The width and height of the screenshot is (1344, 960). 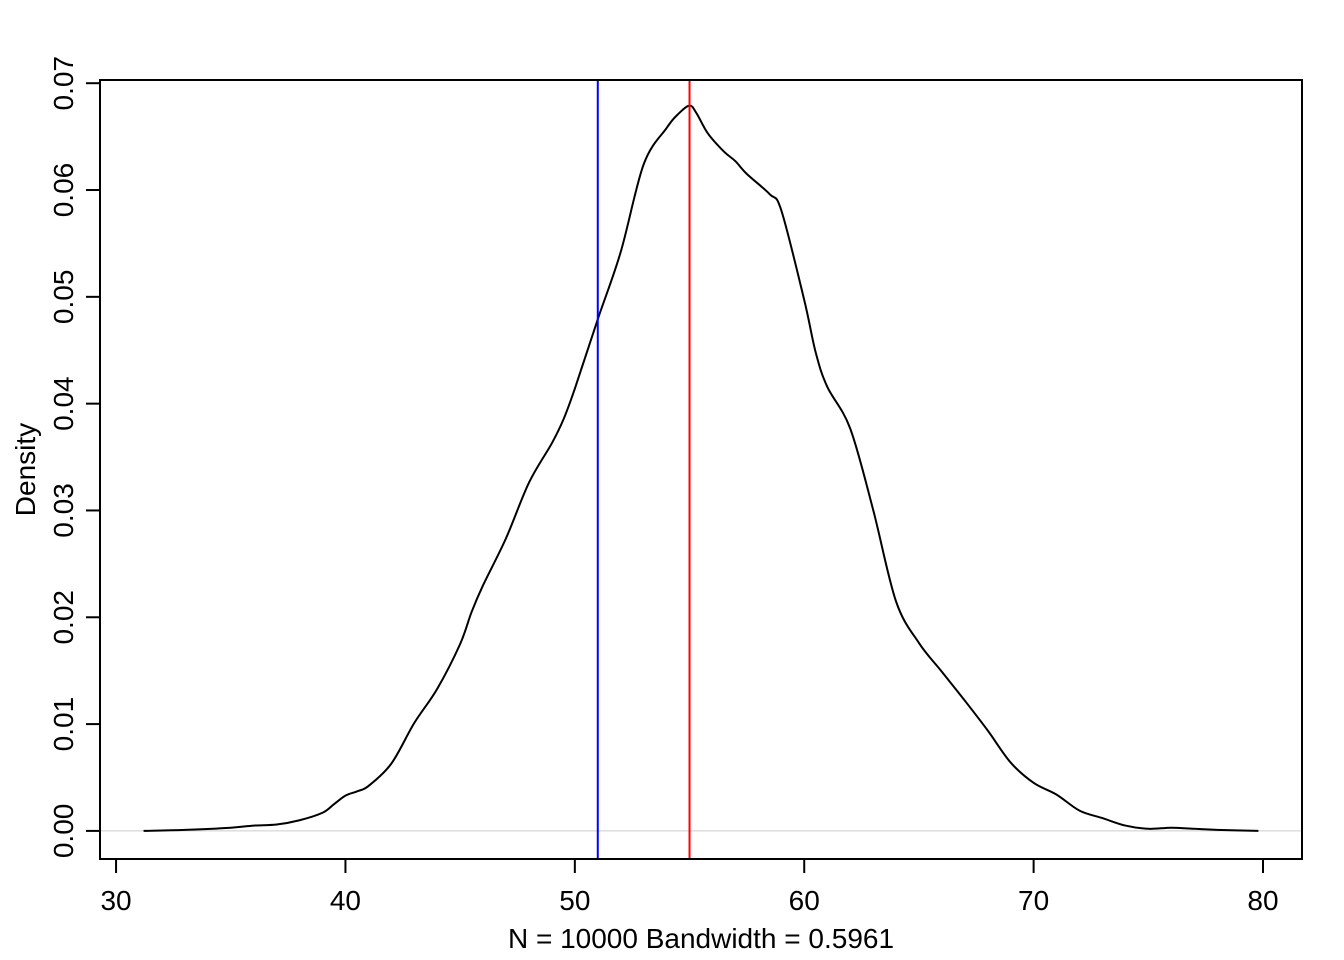 What do you see at coordinates (1262, 900) in the screenshot?
I see `x-tick-label: 80` at bounding box center [1262, 900].